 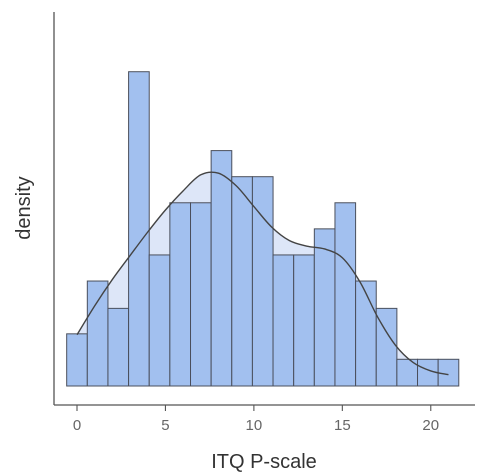 What do you see at coordinates (264, 462) in the screenshot?
I see `x-axis-title: ITQ P-scale` at bounding box center [264, 462].